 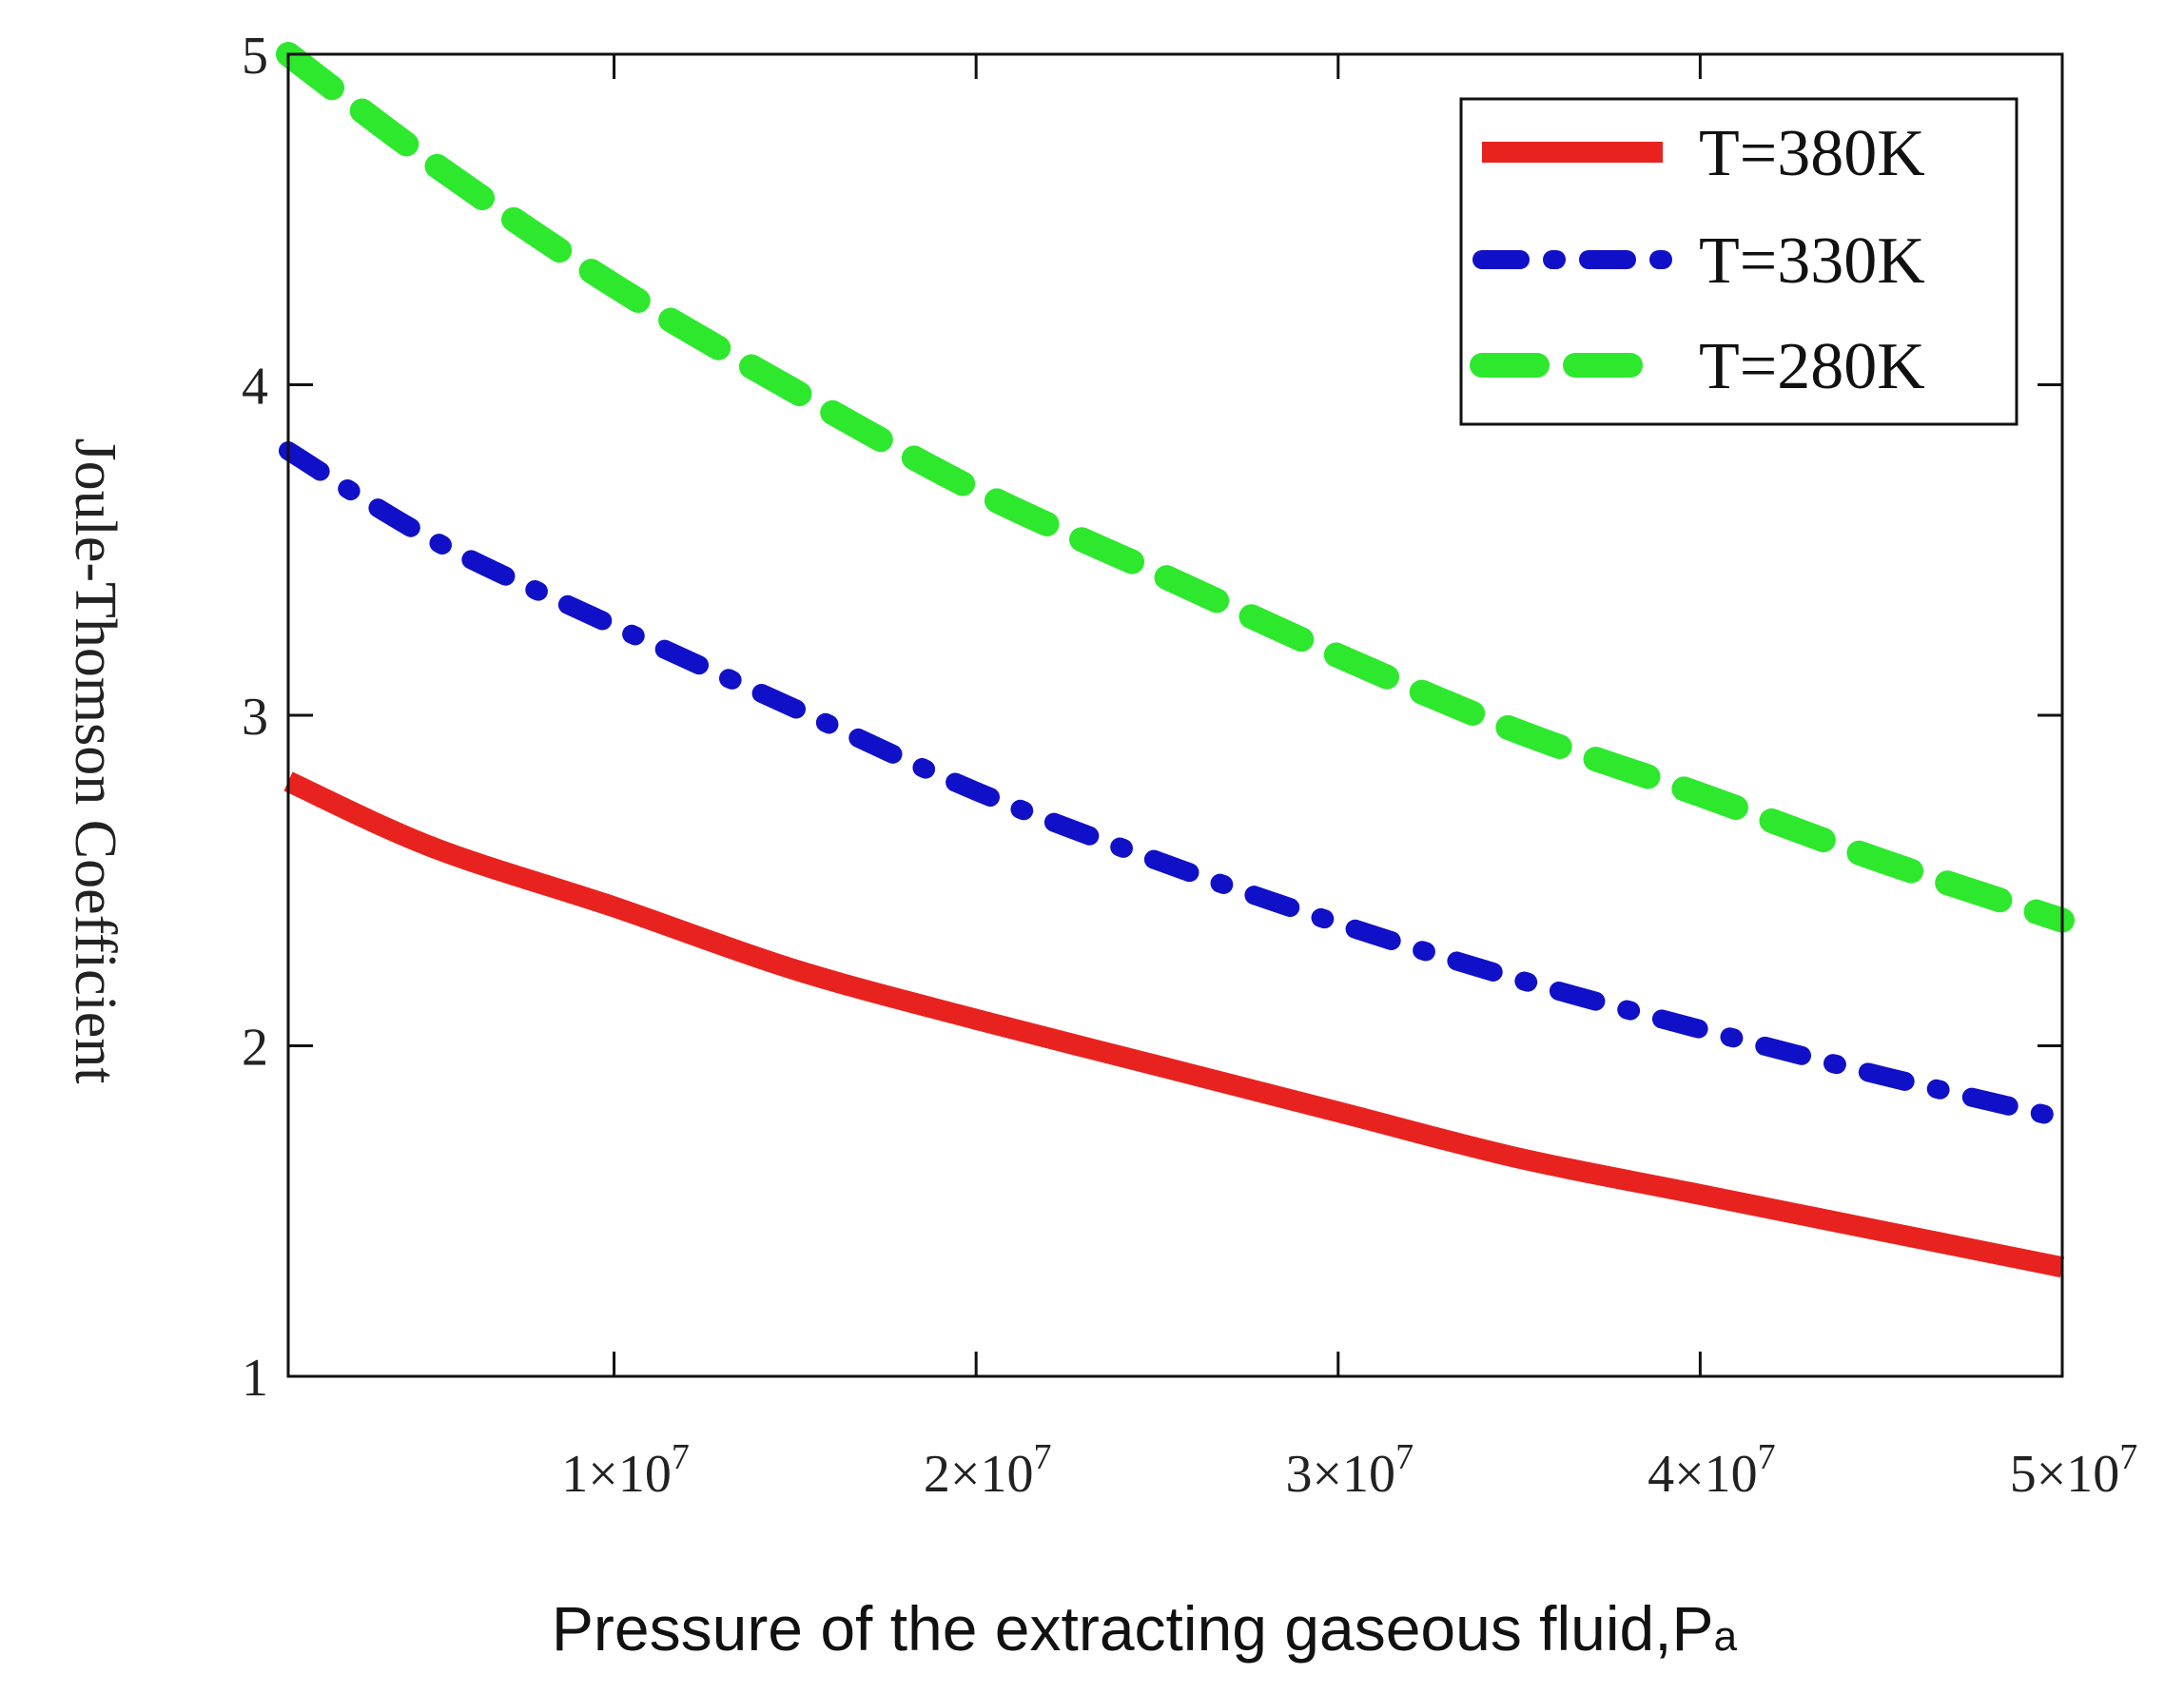 I want to click on x-tick-label: 5×10⁷, so click(x=2074, y=1470).